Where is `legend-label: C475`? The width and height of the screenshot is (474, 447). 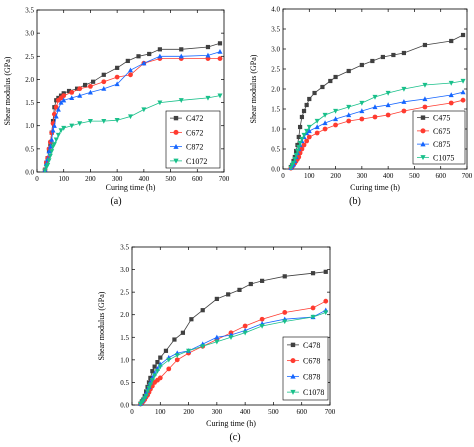
legend-label: C475 is located at coordinates (441, 118).